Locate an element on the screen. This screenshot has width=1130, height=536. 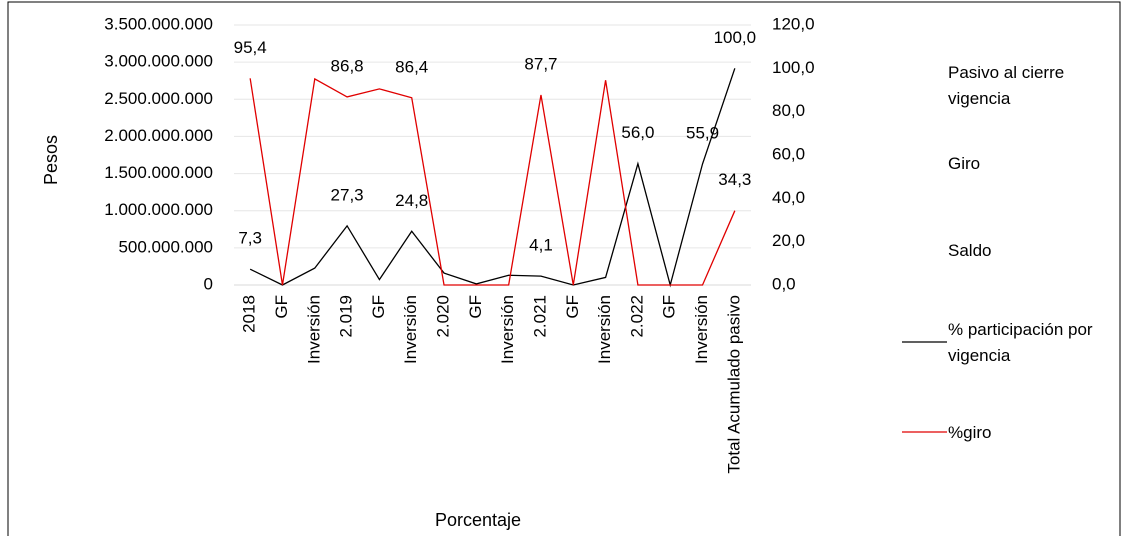
data-label: 56,0 is located at coordinates (637, 132).